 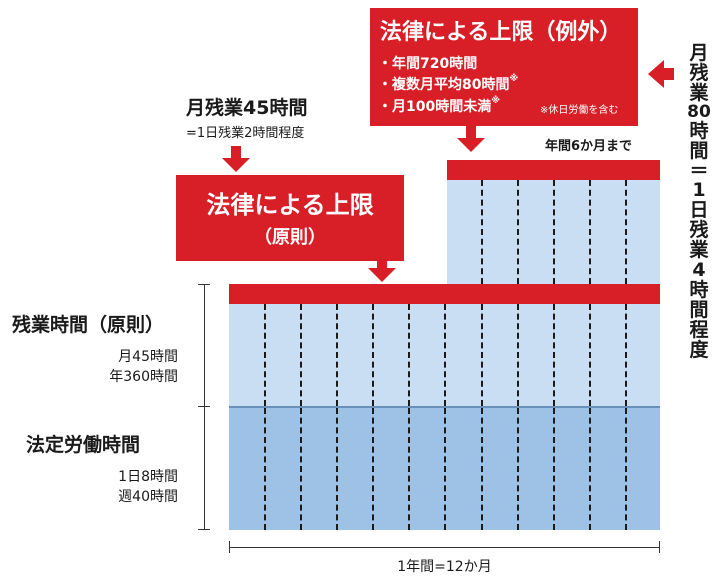 I want to click on overtime-area, so click(x=444, y=355).